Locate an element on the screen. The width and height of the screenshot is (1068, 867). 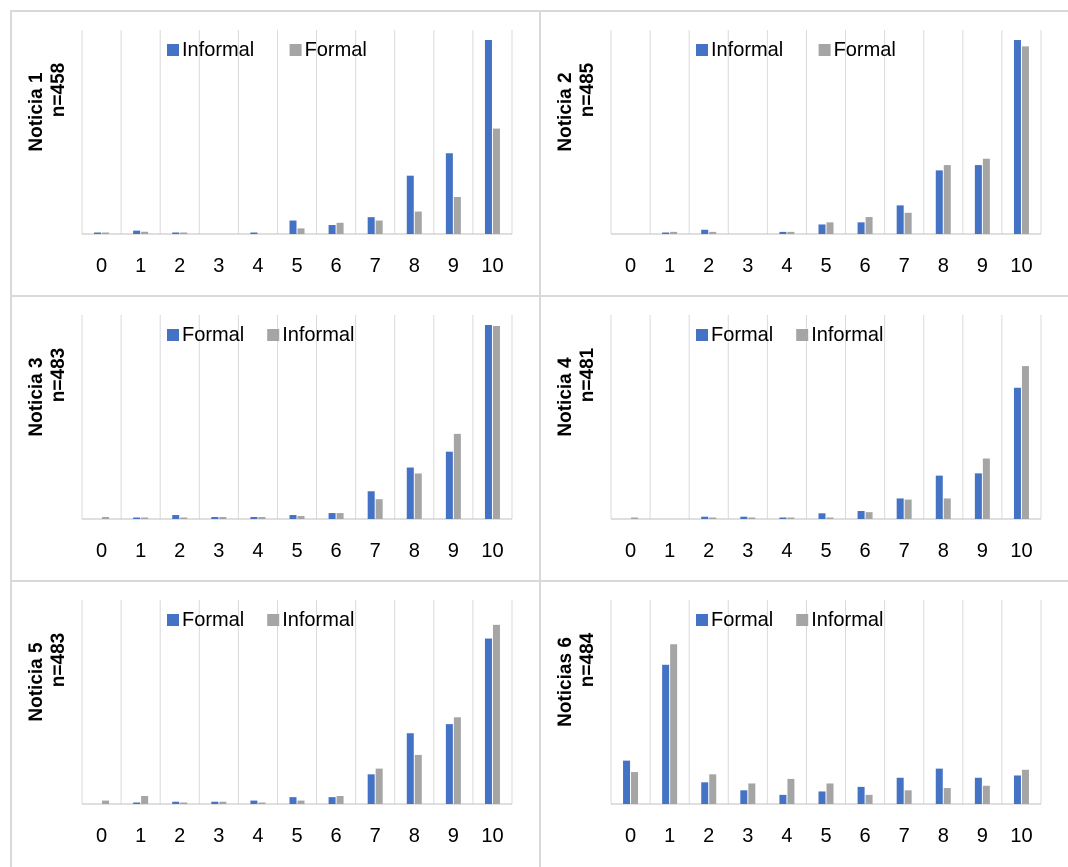
chart-title-line2: n=458 is located at coordinates (58, 90).